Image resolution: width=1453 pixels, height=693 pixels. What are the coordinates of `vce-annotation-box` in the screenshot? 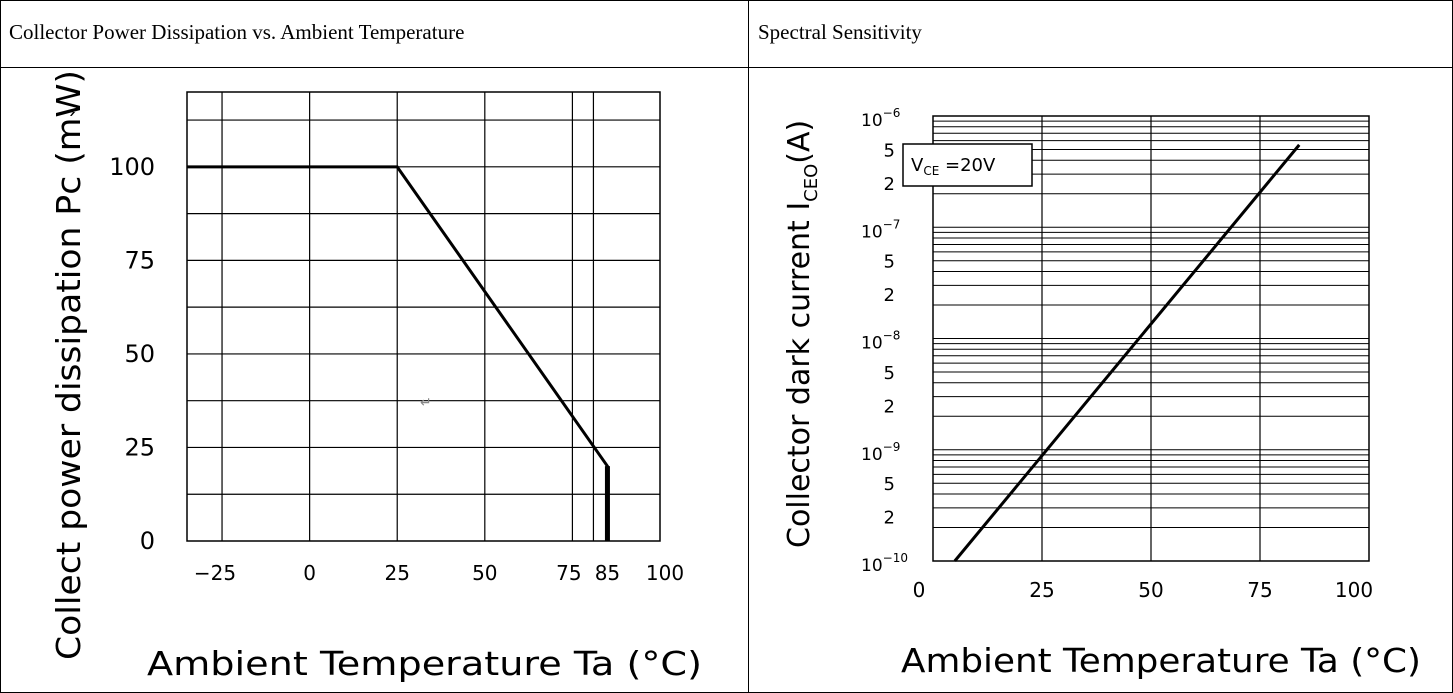 It's located at (967, 165).